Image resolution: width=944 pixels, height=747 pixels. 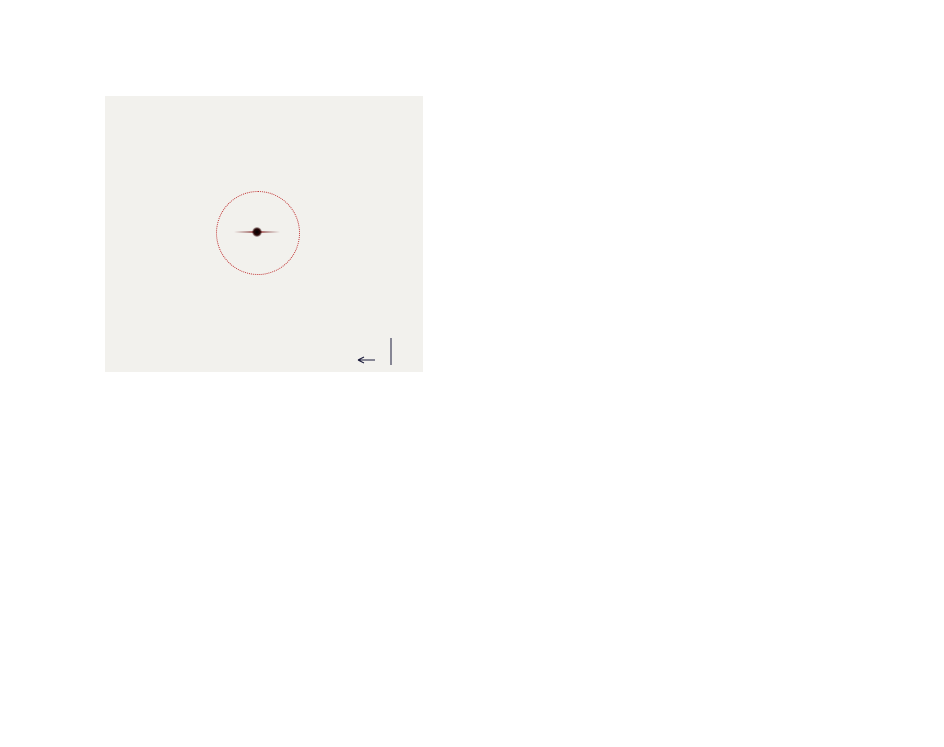 I want to click on compass-icon, so click(x=374, y=351).